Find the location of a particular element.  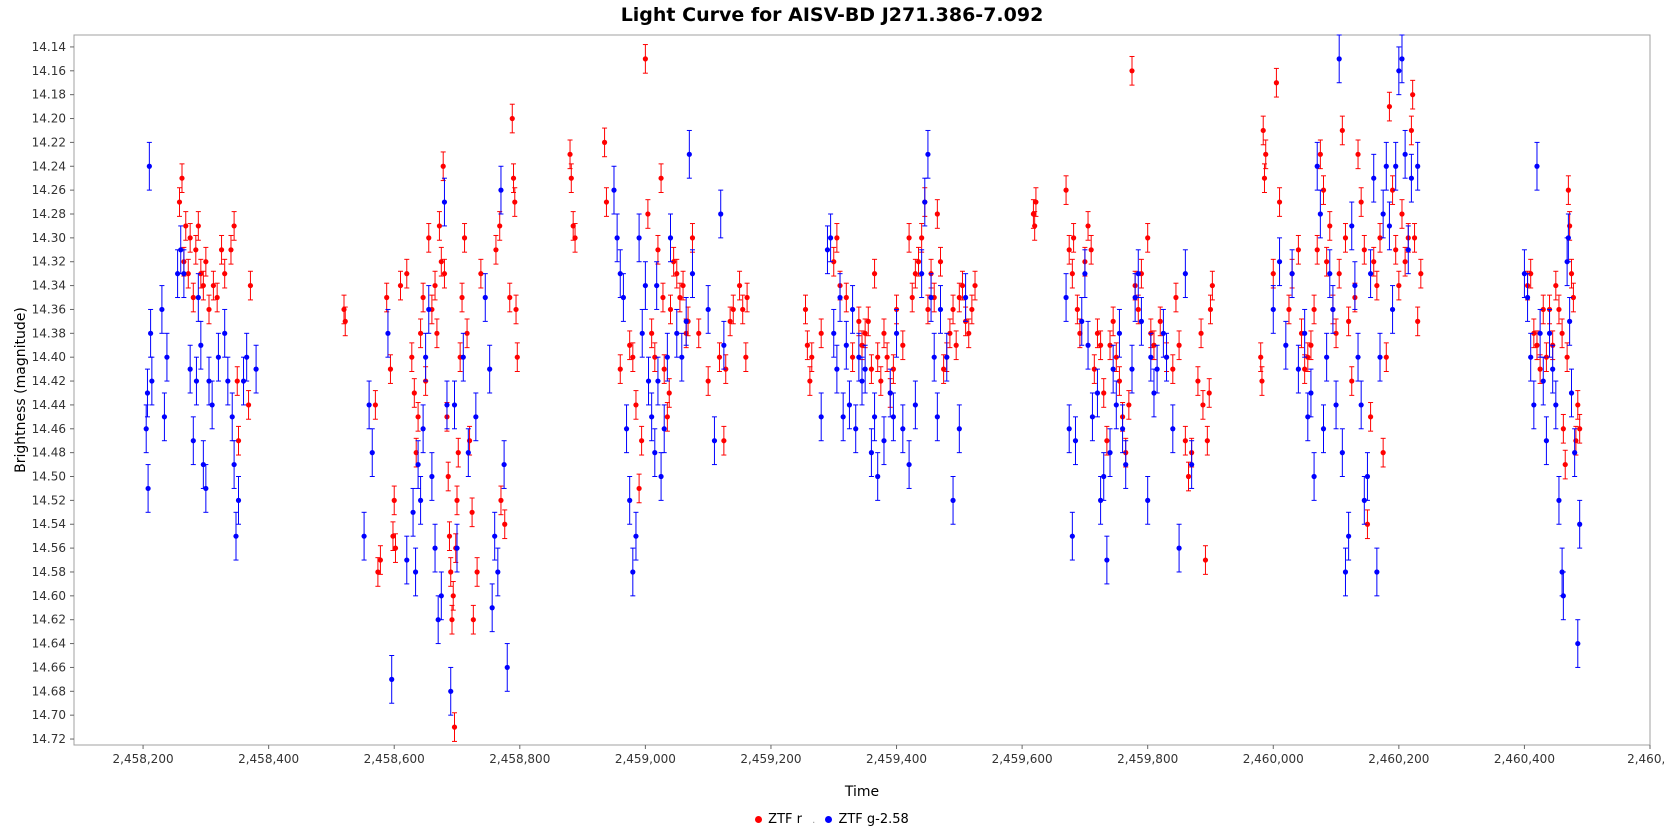

legend-item-r: ZTF r is located at coordinates (778, 819).